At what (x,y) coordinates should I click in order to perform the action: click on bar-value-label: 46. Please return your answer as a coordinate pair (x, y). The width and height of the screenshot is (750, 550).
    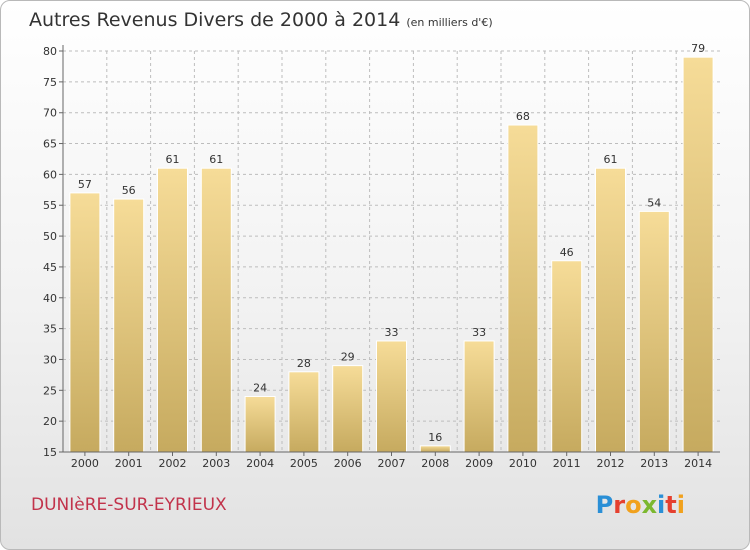
    Looking at the image, I should click on (567, 252).